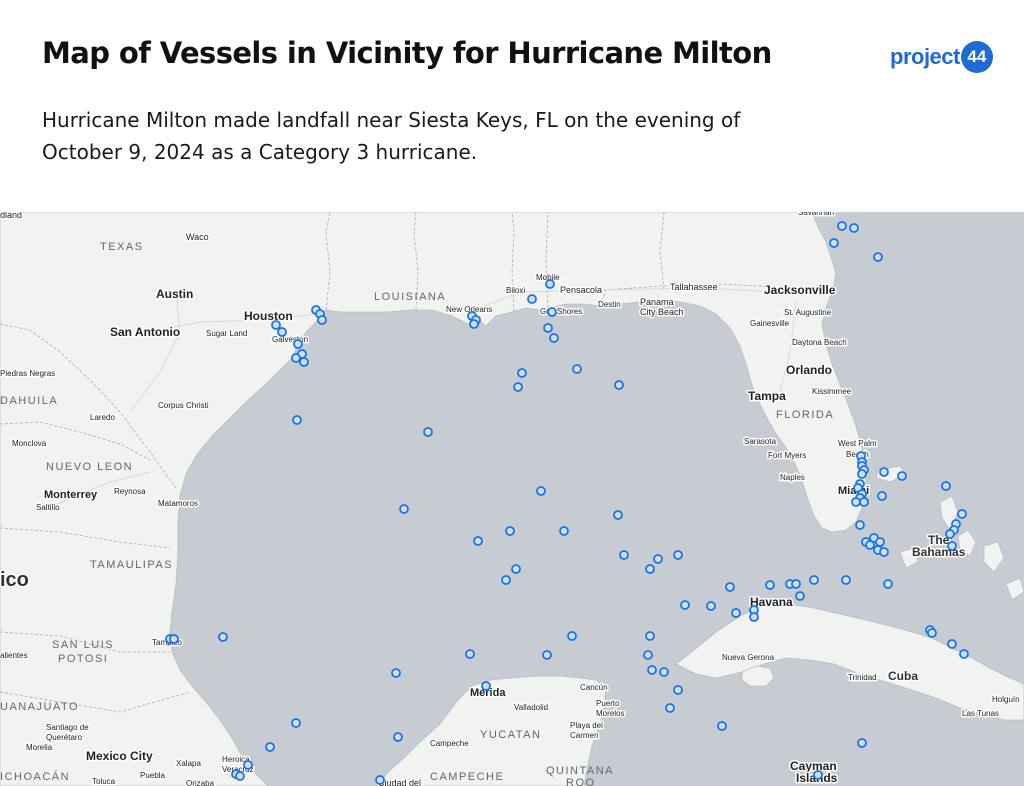  What do you see at coordinates (104, 781) in the screenshot?
I see `city-label: Toluca` at bounding box center [104, 781].